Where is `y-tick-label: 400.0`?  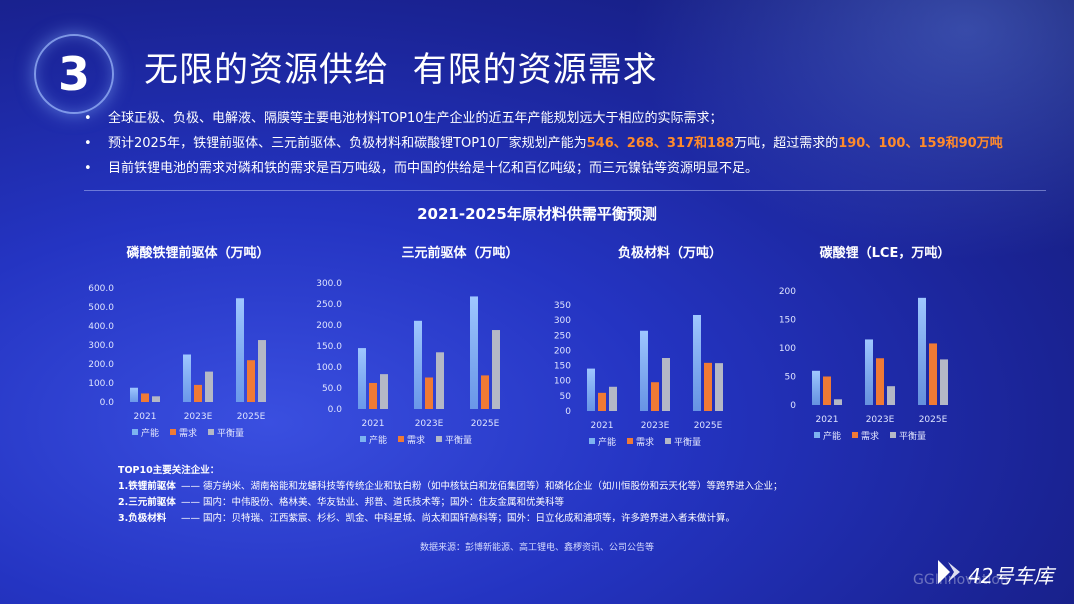 y-tick-label: 400.0 is located at coordinates (101, 327).